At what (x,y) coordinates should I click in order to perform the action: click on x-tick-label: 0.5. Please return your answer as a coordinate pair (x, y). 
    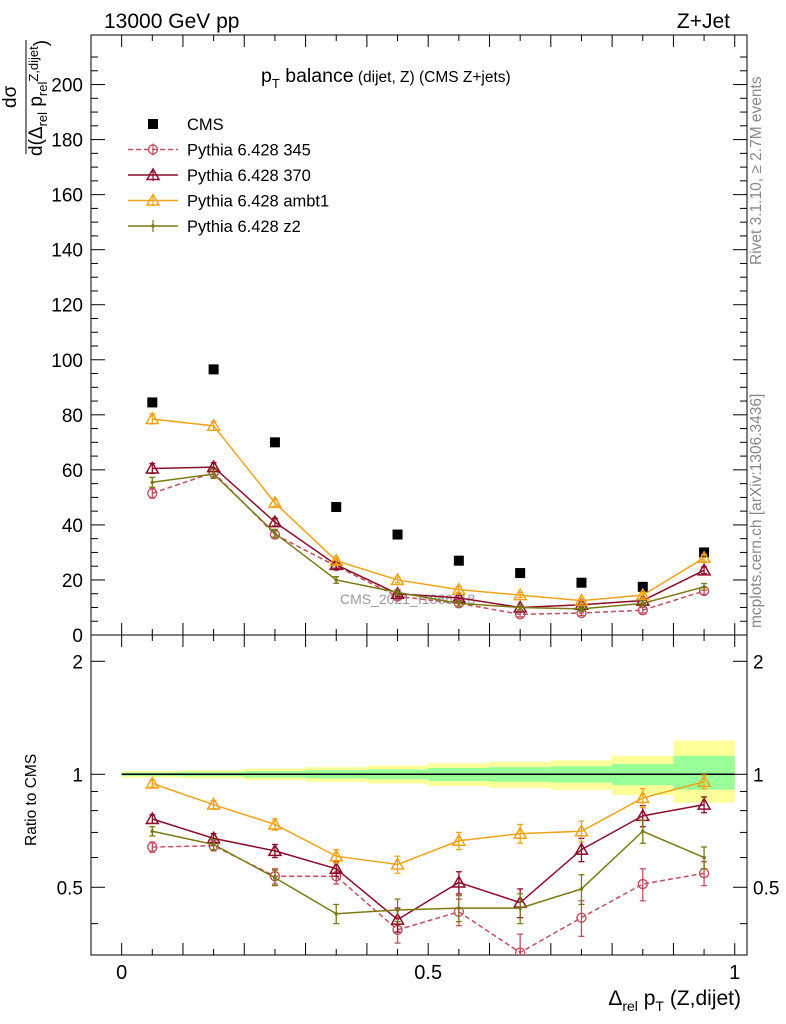
    Looking at the image, I should click on (428, 973).